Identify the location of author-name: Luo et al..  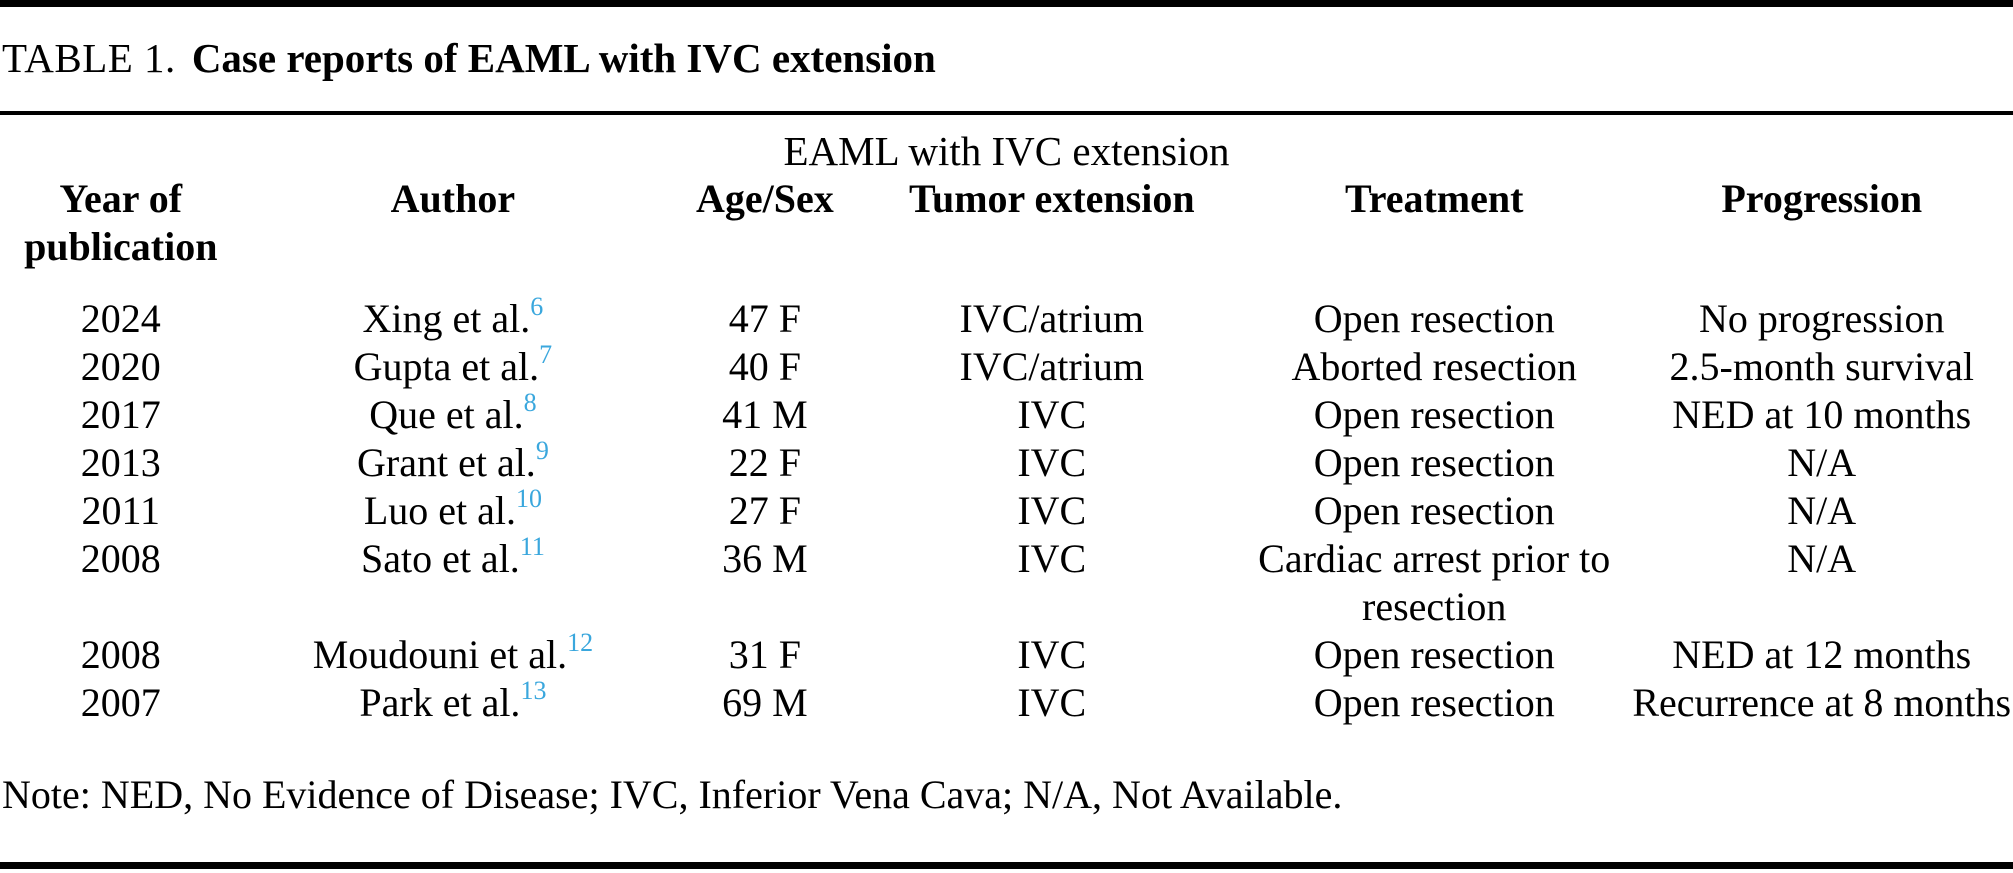
(439, 510).